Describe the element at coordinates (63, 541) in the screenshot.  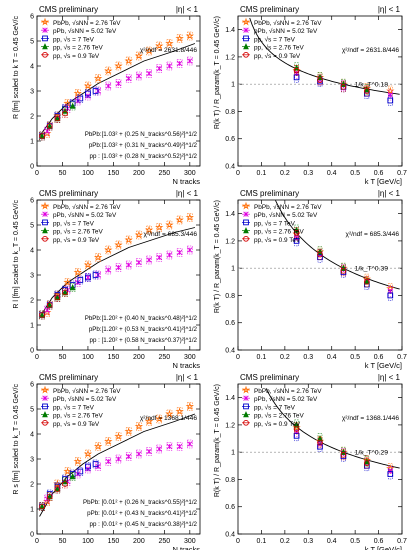
I see `x-tick-label: 50` at that location.